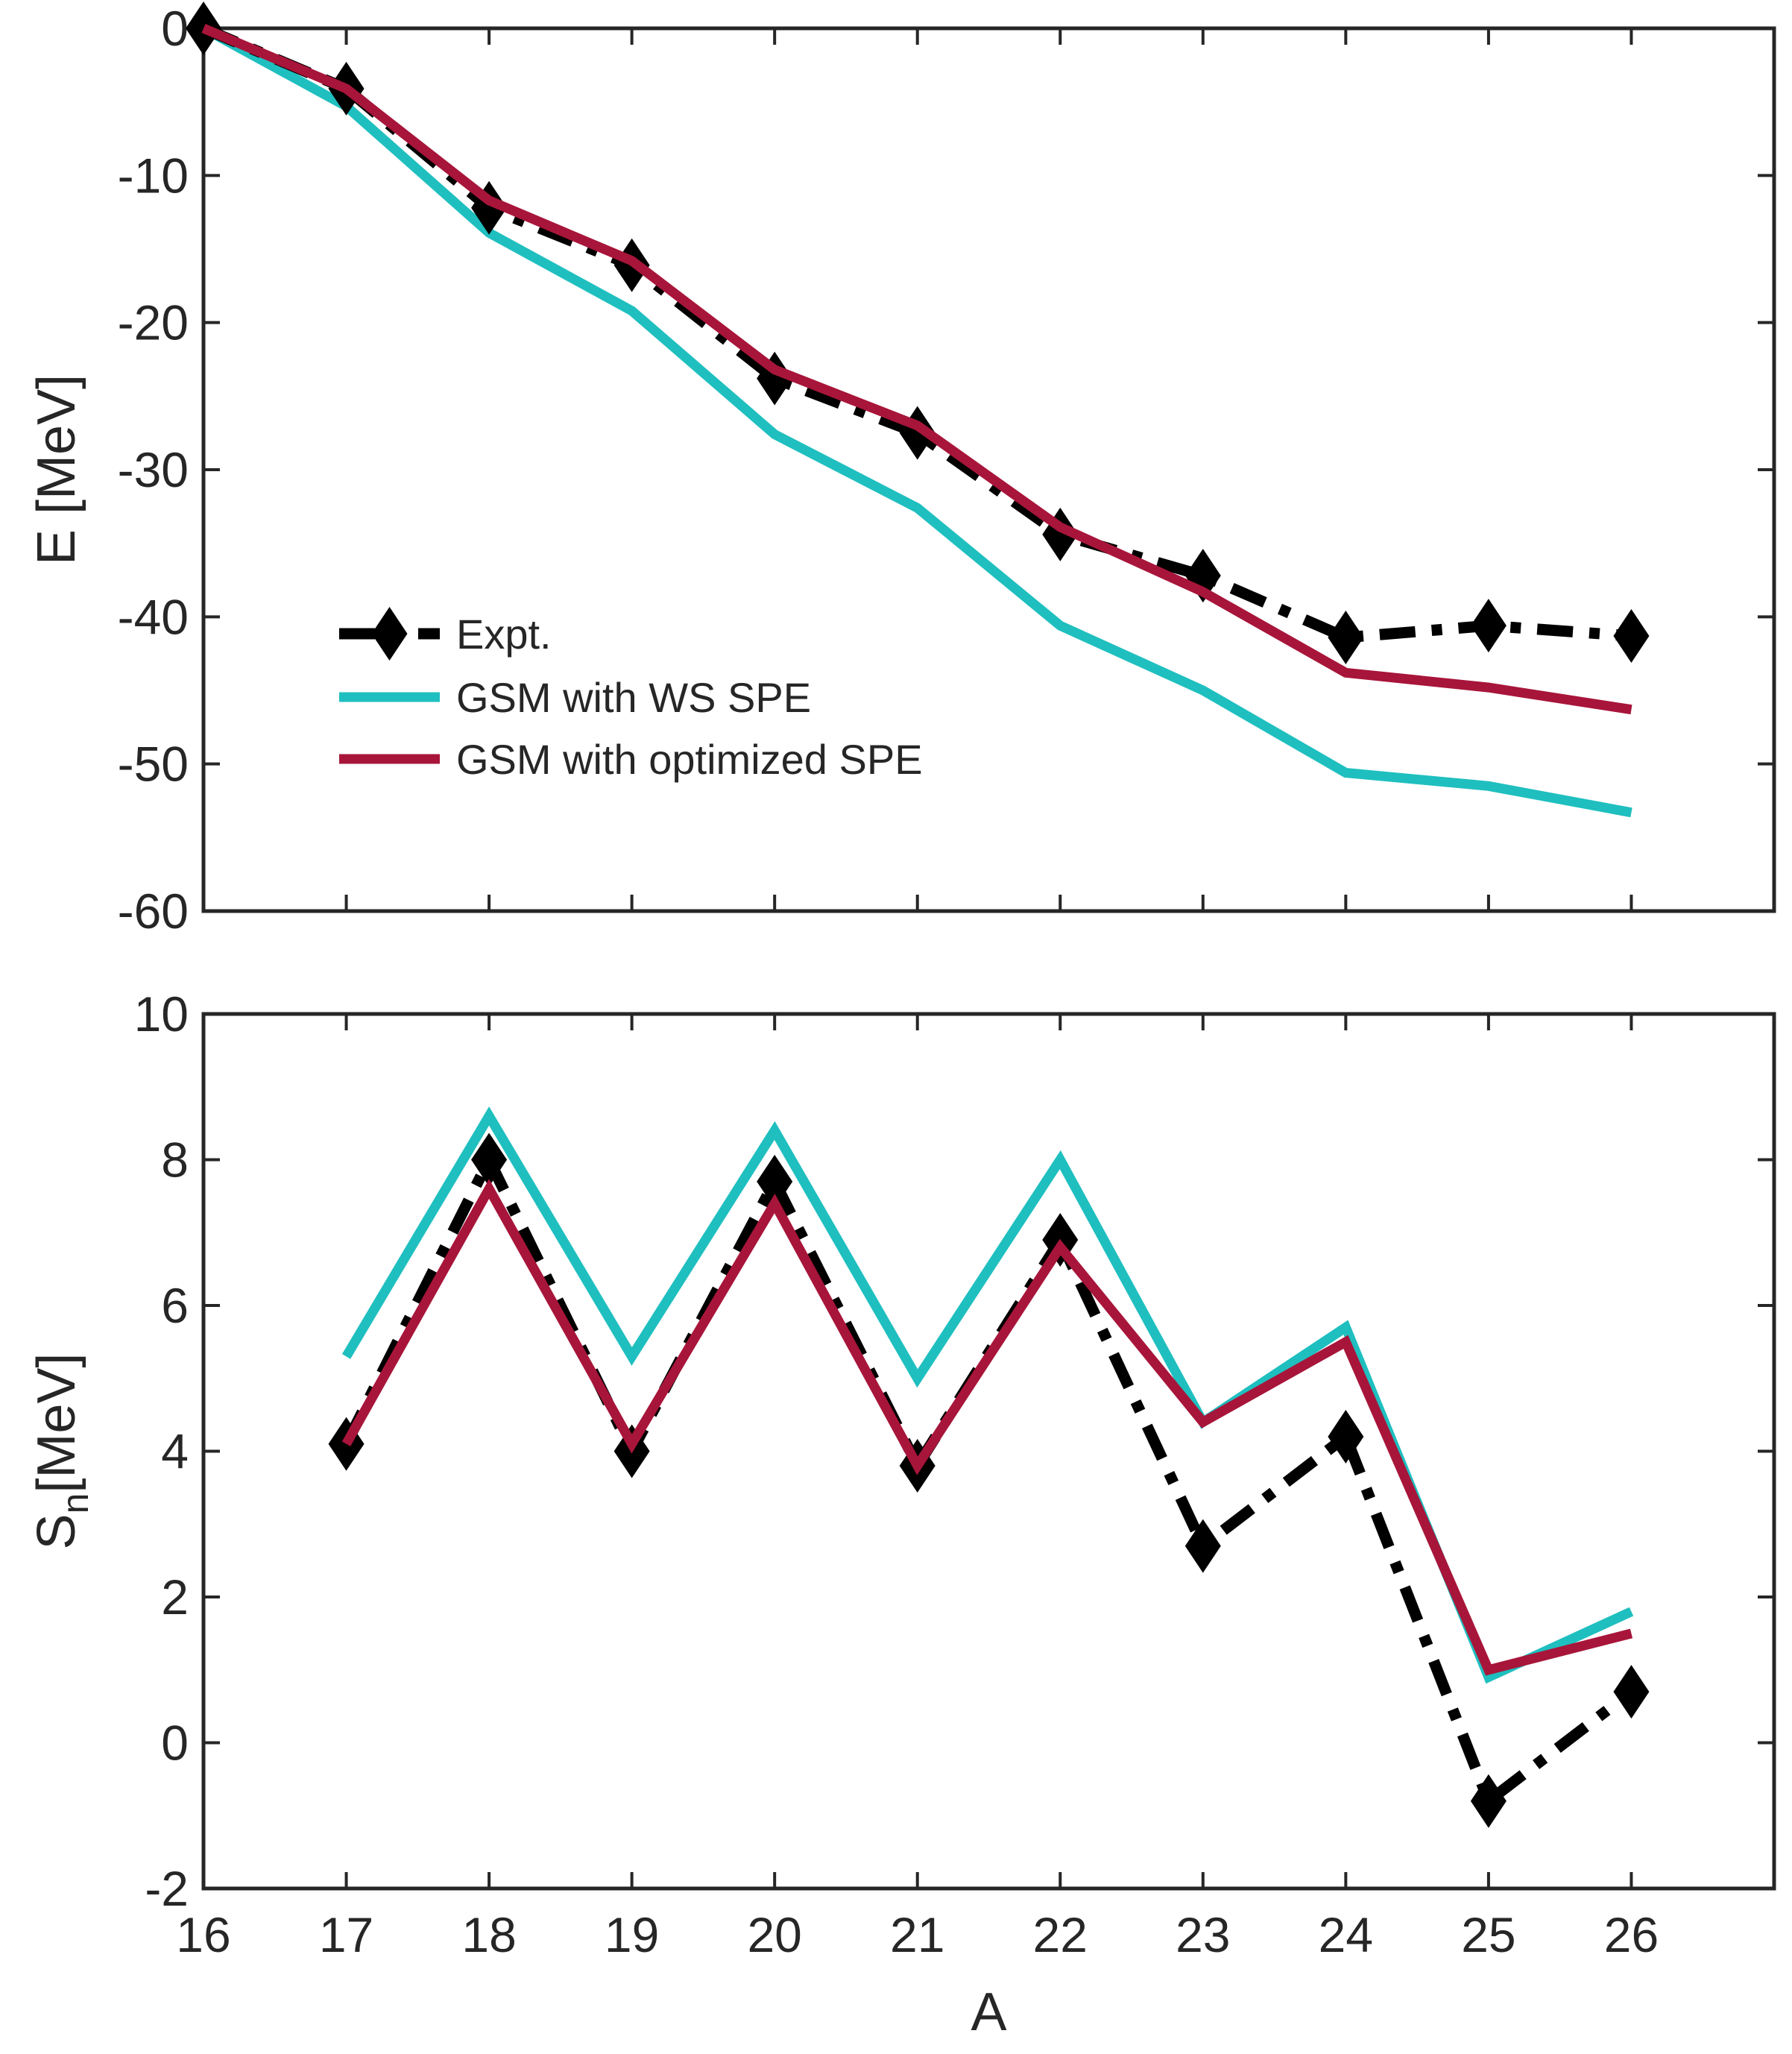  What do you see at coordinates (1488, 1934) in the screenshot?
I see `x-tick-label: 25` at bounding box center [1488, 1934].